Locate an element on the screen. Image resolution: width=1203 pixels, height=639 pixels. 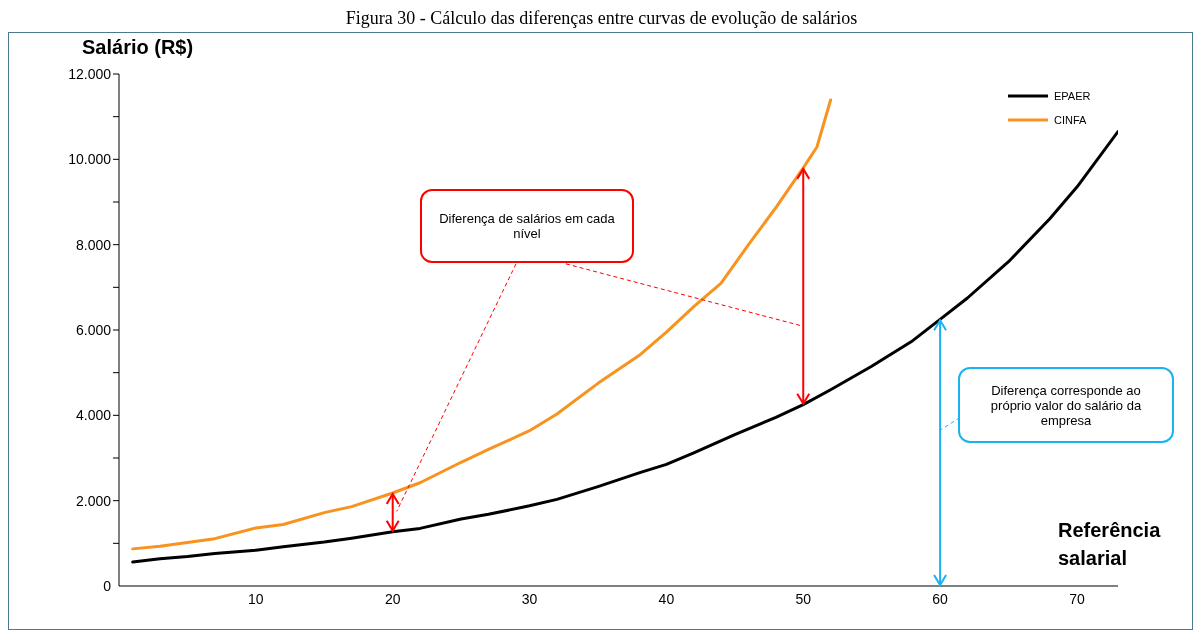
callout-box: Diferença corresponde ao próprio valor do salário da empresa is located at coordinates (1066, 405).